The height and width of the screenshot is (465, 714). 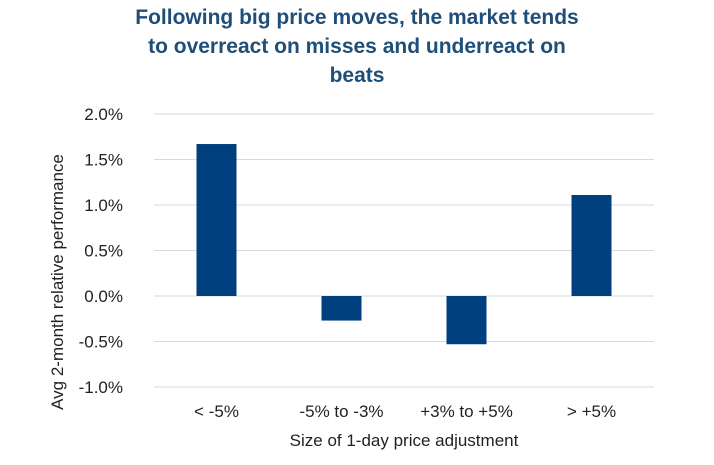 What do you see at coordinates (103, 160) in the screenshot?
I see `y-tick-label: 1.5%` at bounding box center [103, 160].